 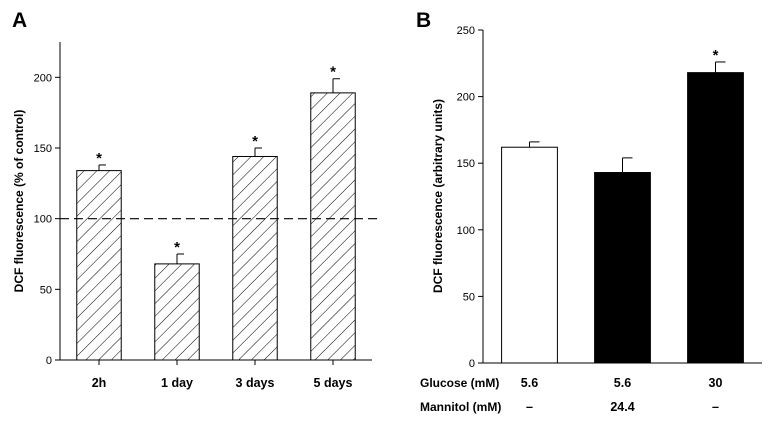 I want to click on y-tick-label: 250, so click(x=466, y=31).